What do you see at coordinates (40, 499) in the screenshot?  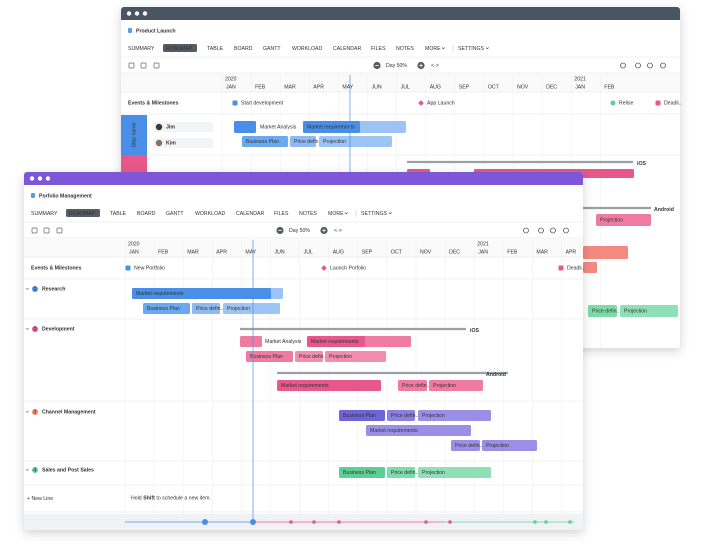 I see `new-line-button: + New Line` at bounding box center [40, 499].